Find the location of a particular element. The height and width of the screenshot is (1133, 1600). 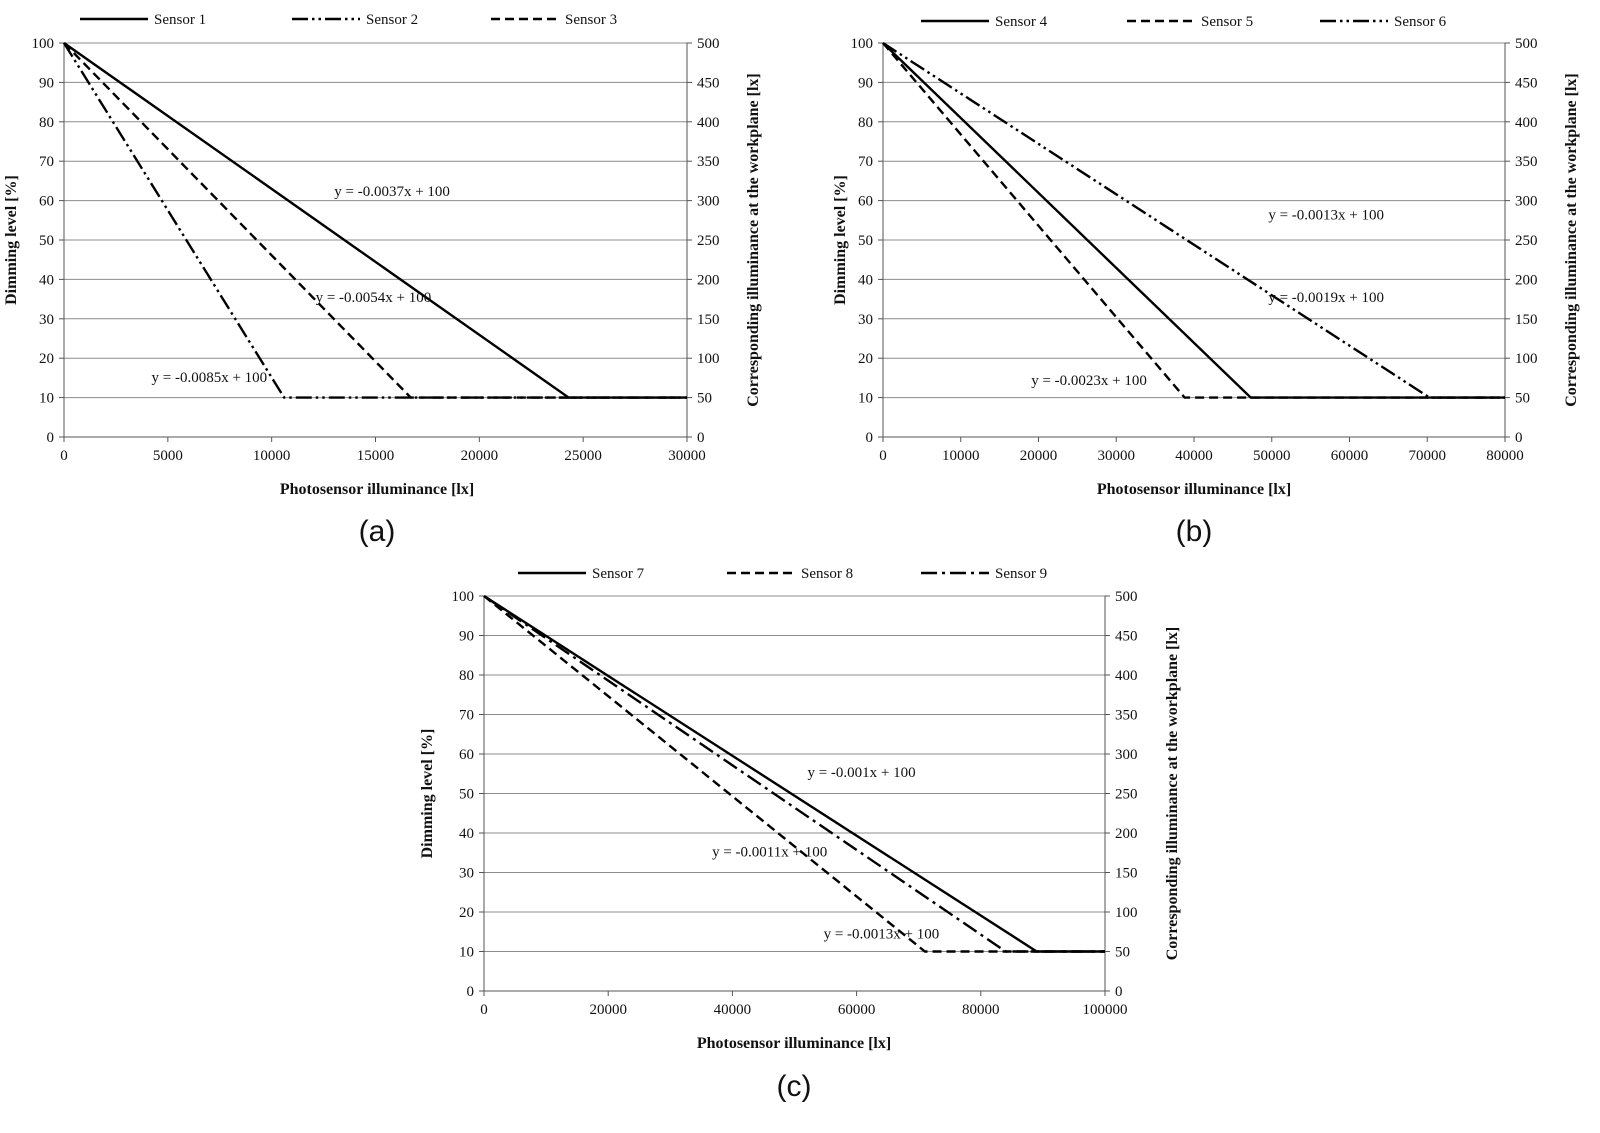

legend-label: Sensor 7 is located at coordinates (618, 574).